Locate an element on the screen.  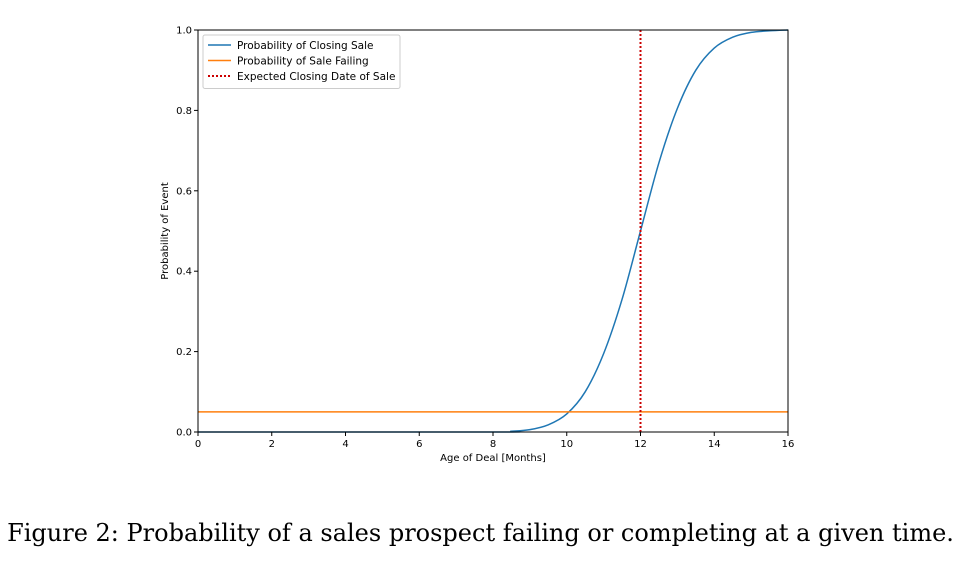
x-tick-label: 14 is located at coordinates (714, 444).